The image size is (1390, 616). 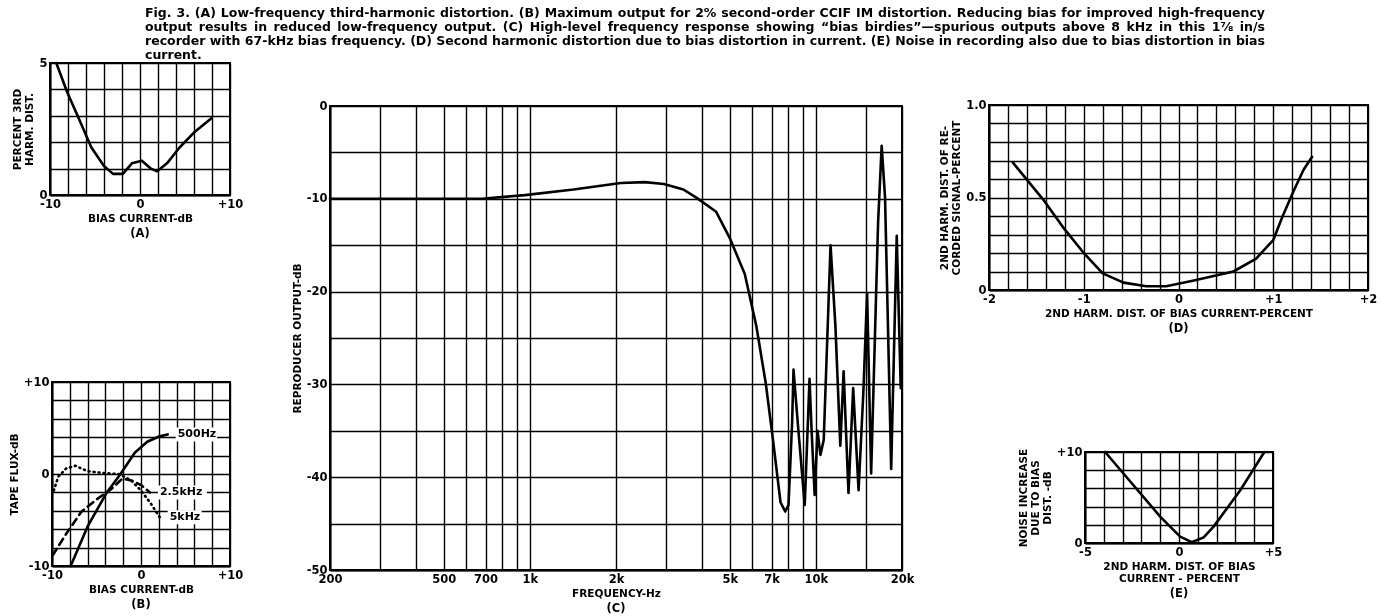 I want to click on caption: Fig. 3. (A) Low-frequency third-harmonic distortion. (B) Maximum output for 2% second-order CCIF IM distortion. Reducing bias for improved high-frequency output results in reduced low-frequency output. (C) High-level frequency response showing “bias birdies”—spurious outputs above 8 kHz in this 1⅞ in/s recorder with 67-kHz bias frequency. (D) Second harmonic distortion due to bias distortion in current. (E) Noise in recording also due to bias distortion in bias current., so click(x=705, y=33).